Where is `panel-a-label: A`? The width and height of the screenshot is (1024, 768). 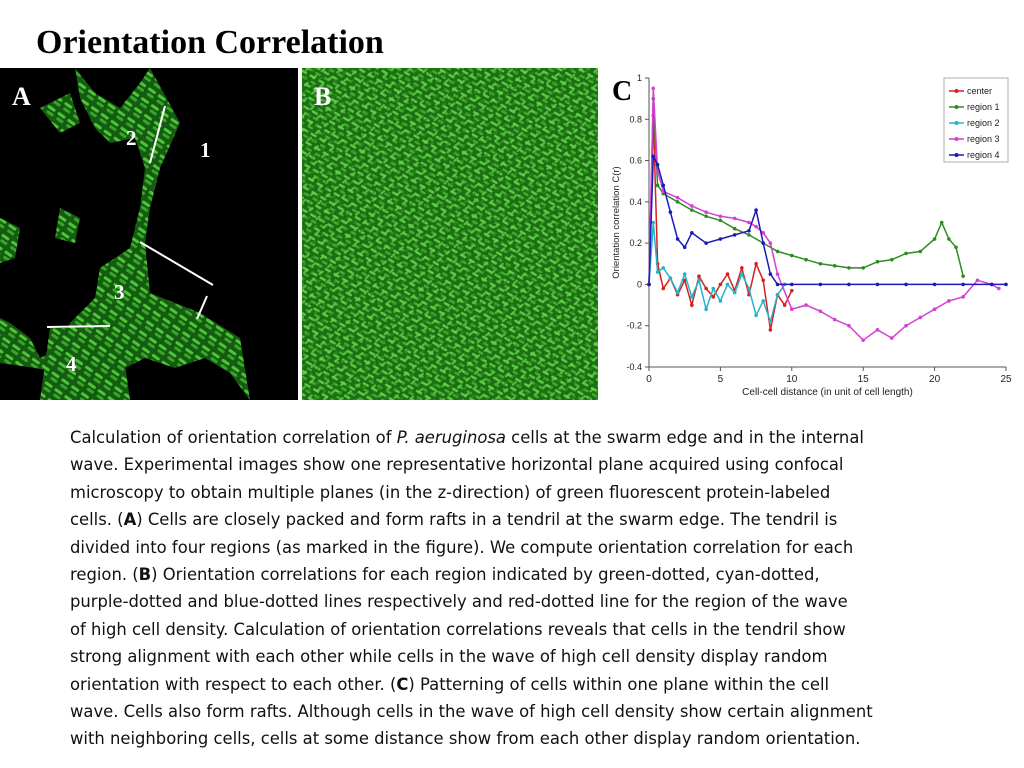
panel-a-label: A is located at coordinates (21, 96).